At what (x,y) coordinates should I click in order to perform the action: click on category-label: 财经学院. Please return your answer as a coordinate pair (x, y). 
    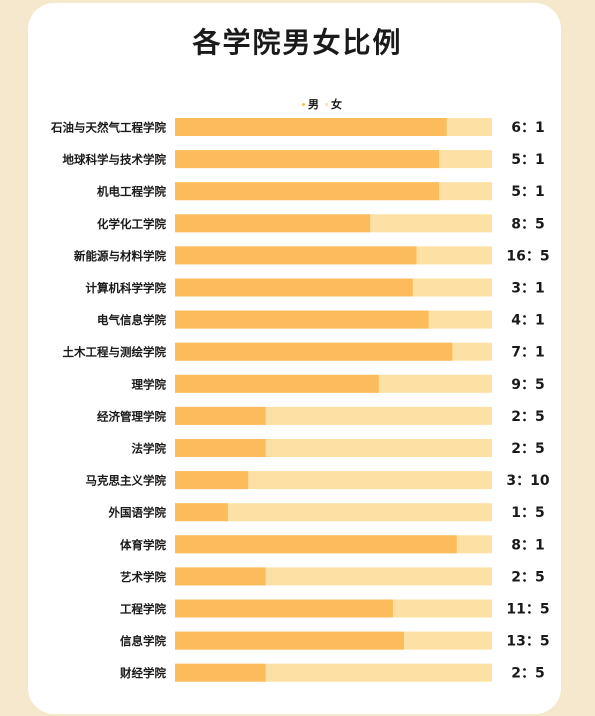
    Looking at the image, I should click on (142, 673).